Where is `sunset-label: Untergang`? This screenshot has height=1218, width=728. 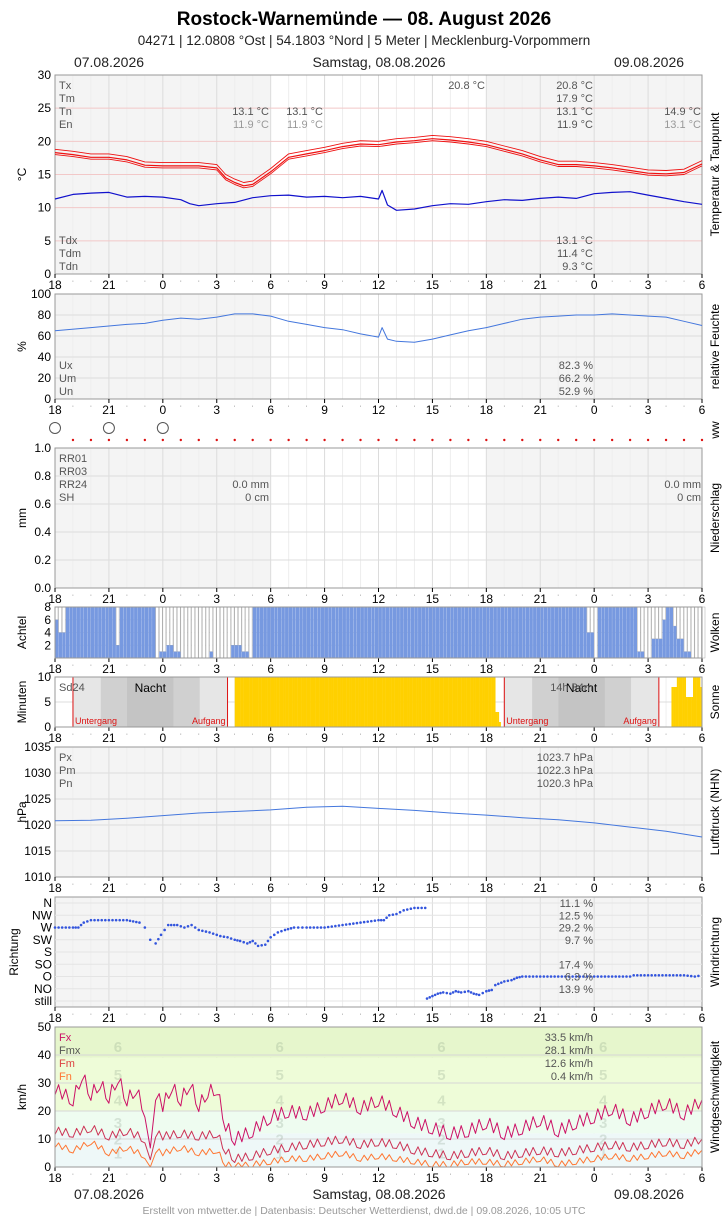
sunset-label: Untergang is located at coordinates (527, 721).